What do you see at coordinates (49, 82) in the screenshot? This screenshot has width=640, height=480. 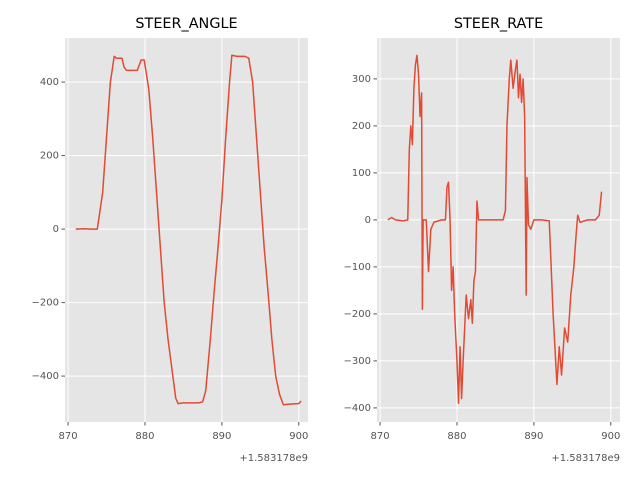 I see `y-tick-label: 400` at bounding box center [49, 82].